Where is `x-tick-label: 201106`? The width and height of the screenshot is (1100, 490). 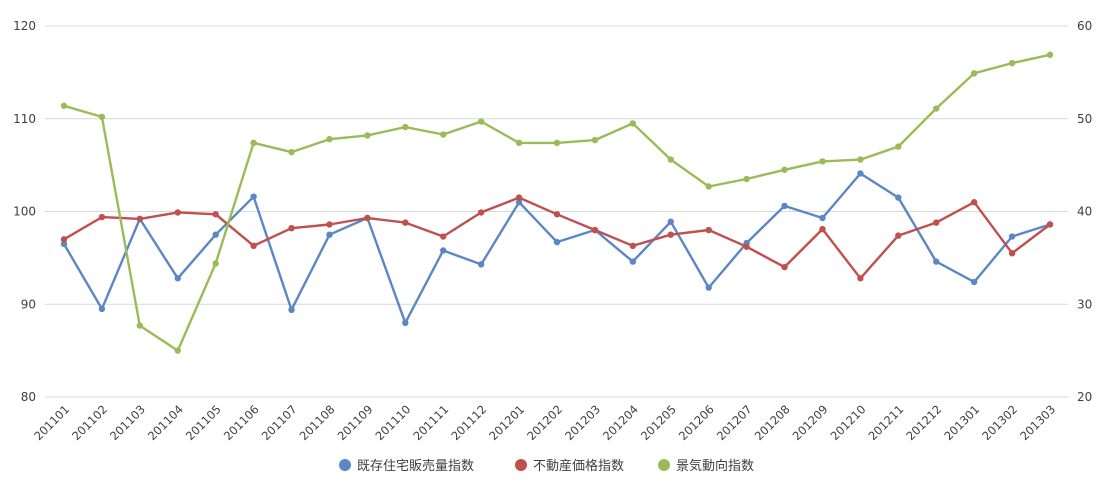
x-tick-label: 201106 is located at coordinates (241, 422).